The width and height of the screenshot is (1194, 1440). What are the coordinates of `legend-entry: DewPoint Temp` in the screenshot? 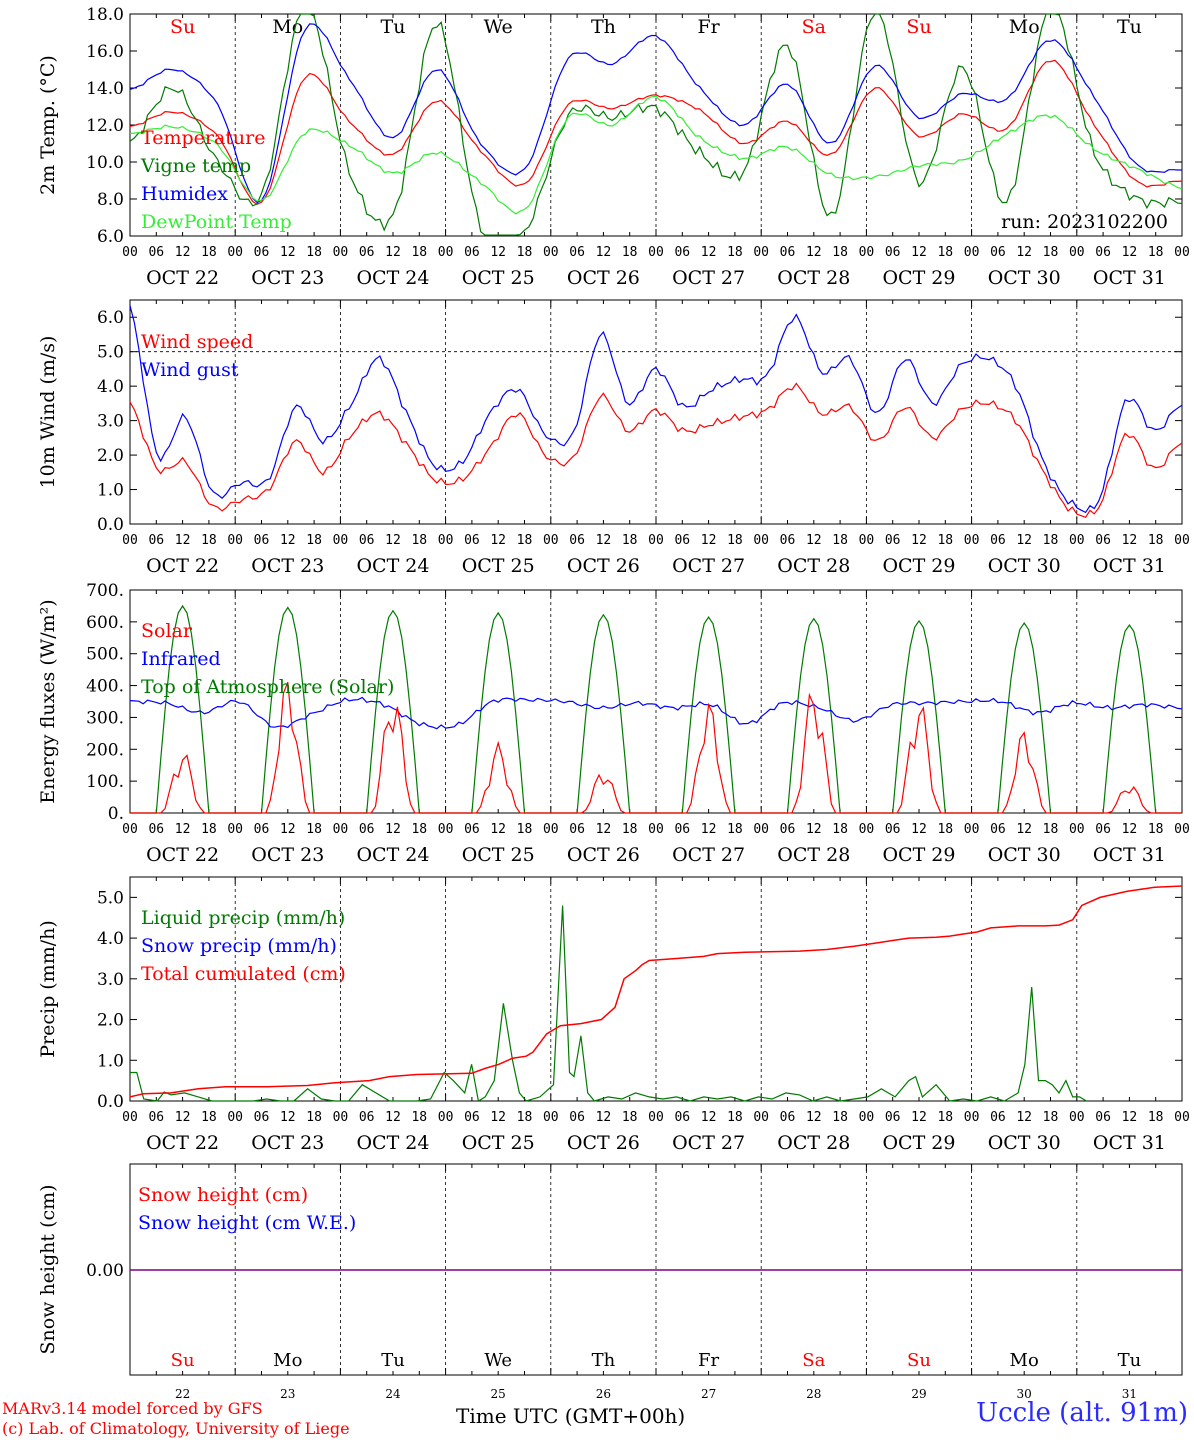 It's located at (216, 222).